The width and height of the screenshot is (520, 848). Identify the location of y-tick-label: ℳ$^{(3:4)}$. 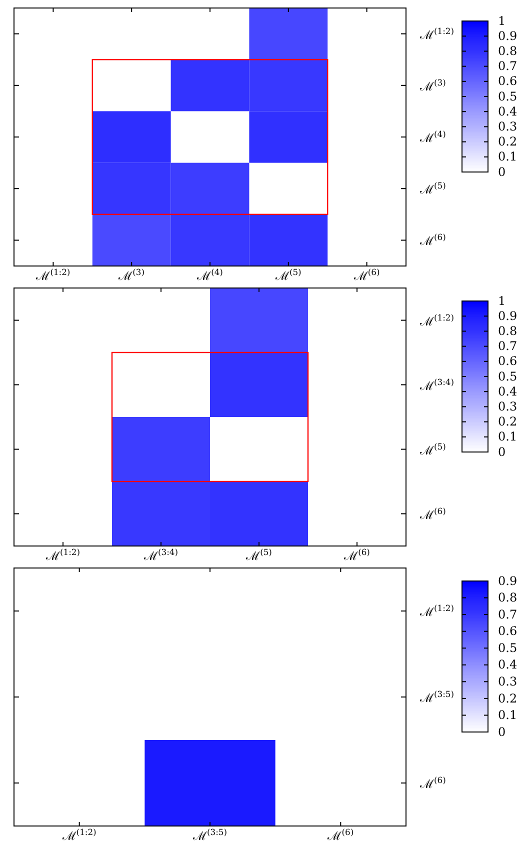
(436, 384).